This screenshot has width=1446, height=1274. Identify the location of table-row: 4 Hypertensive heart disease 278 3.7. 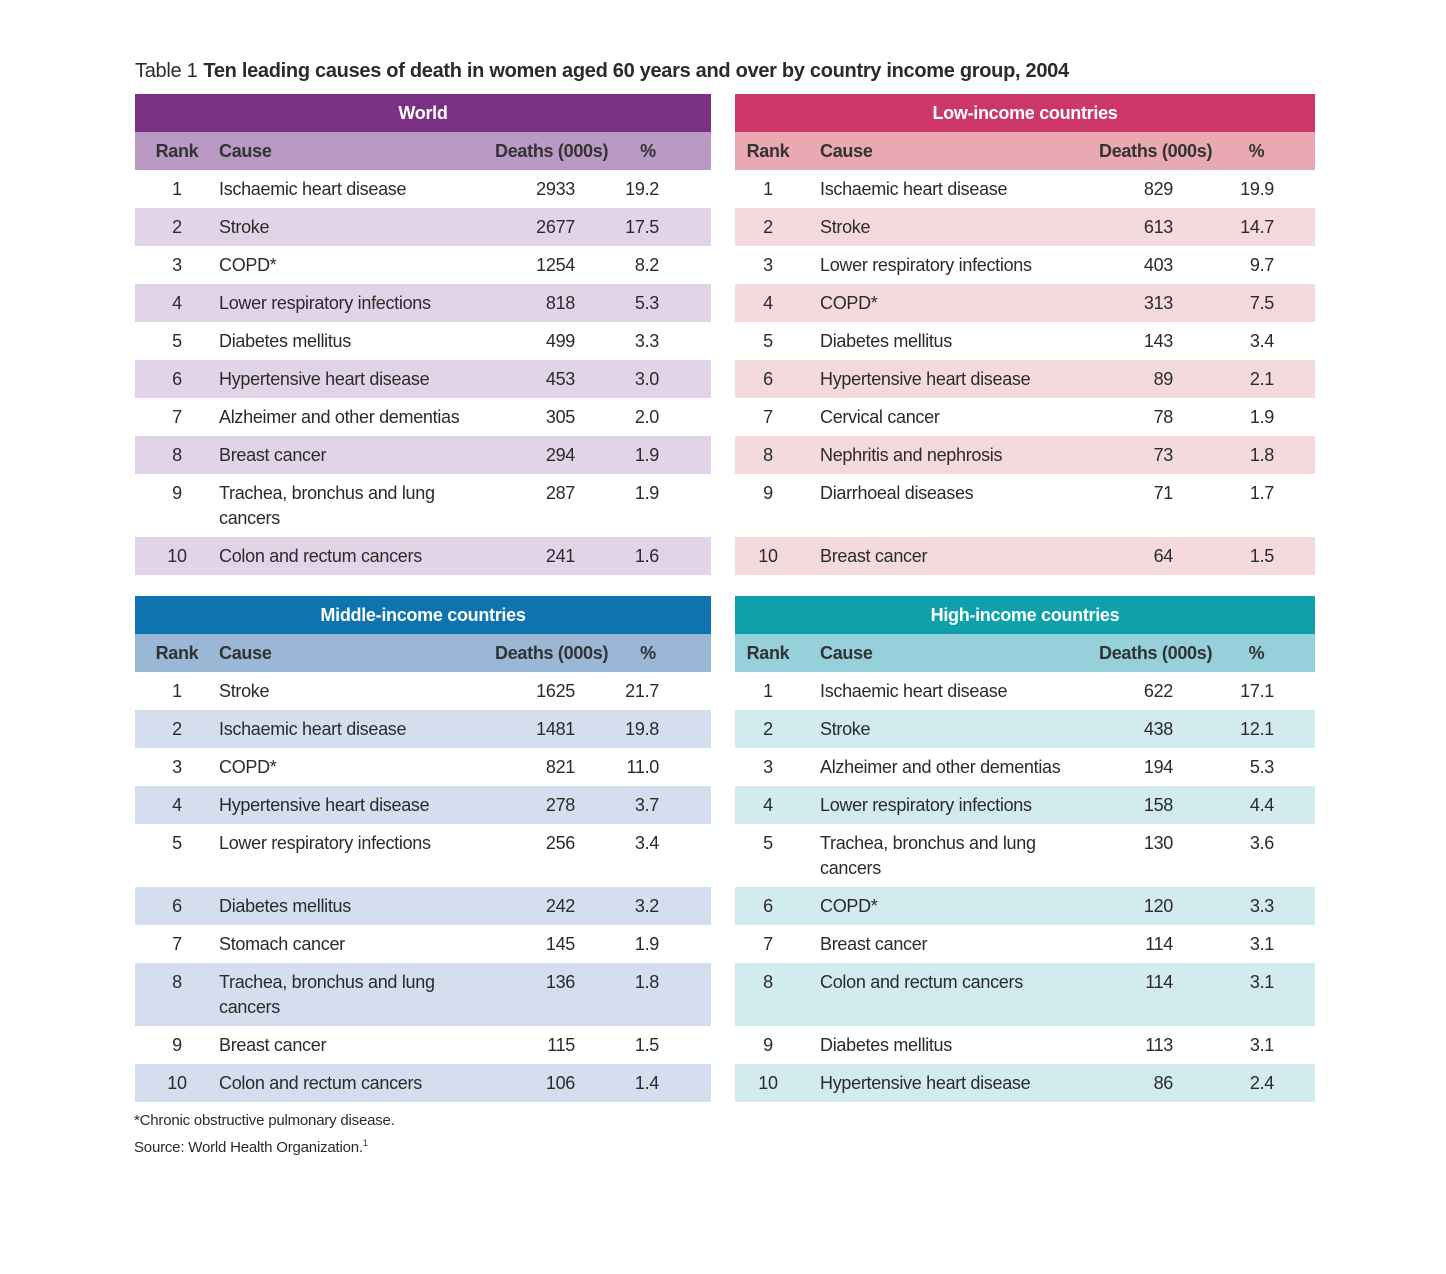
(423, 805).